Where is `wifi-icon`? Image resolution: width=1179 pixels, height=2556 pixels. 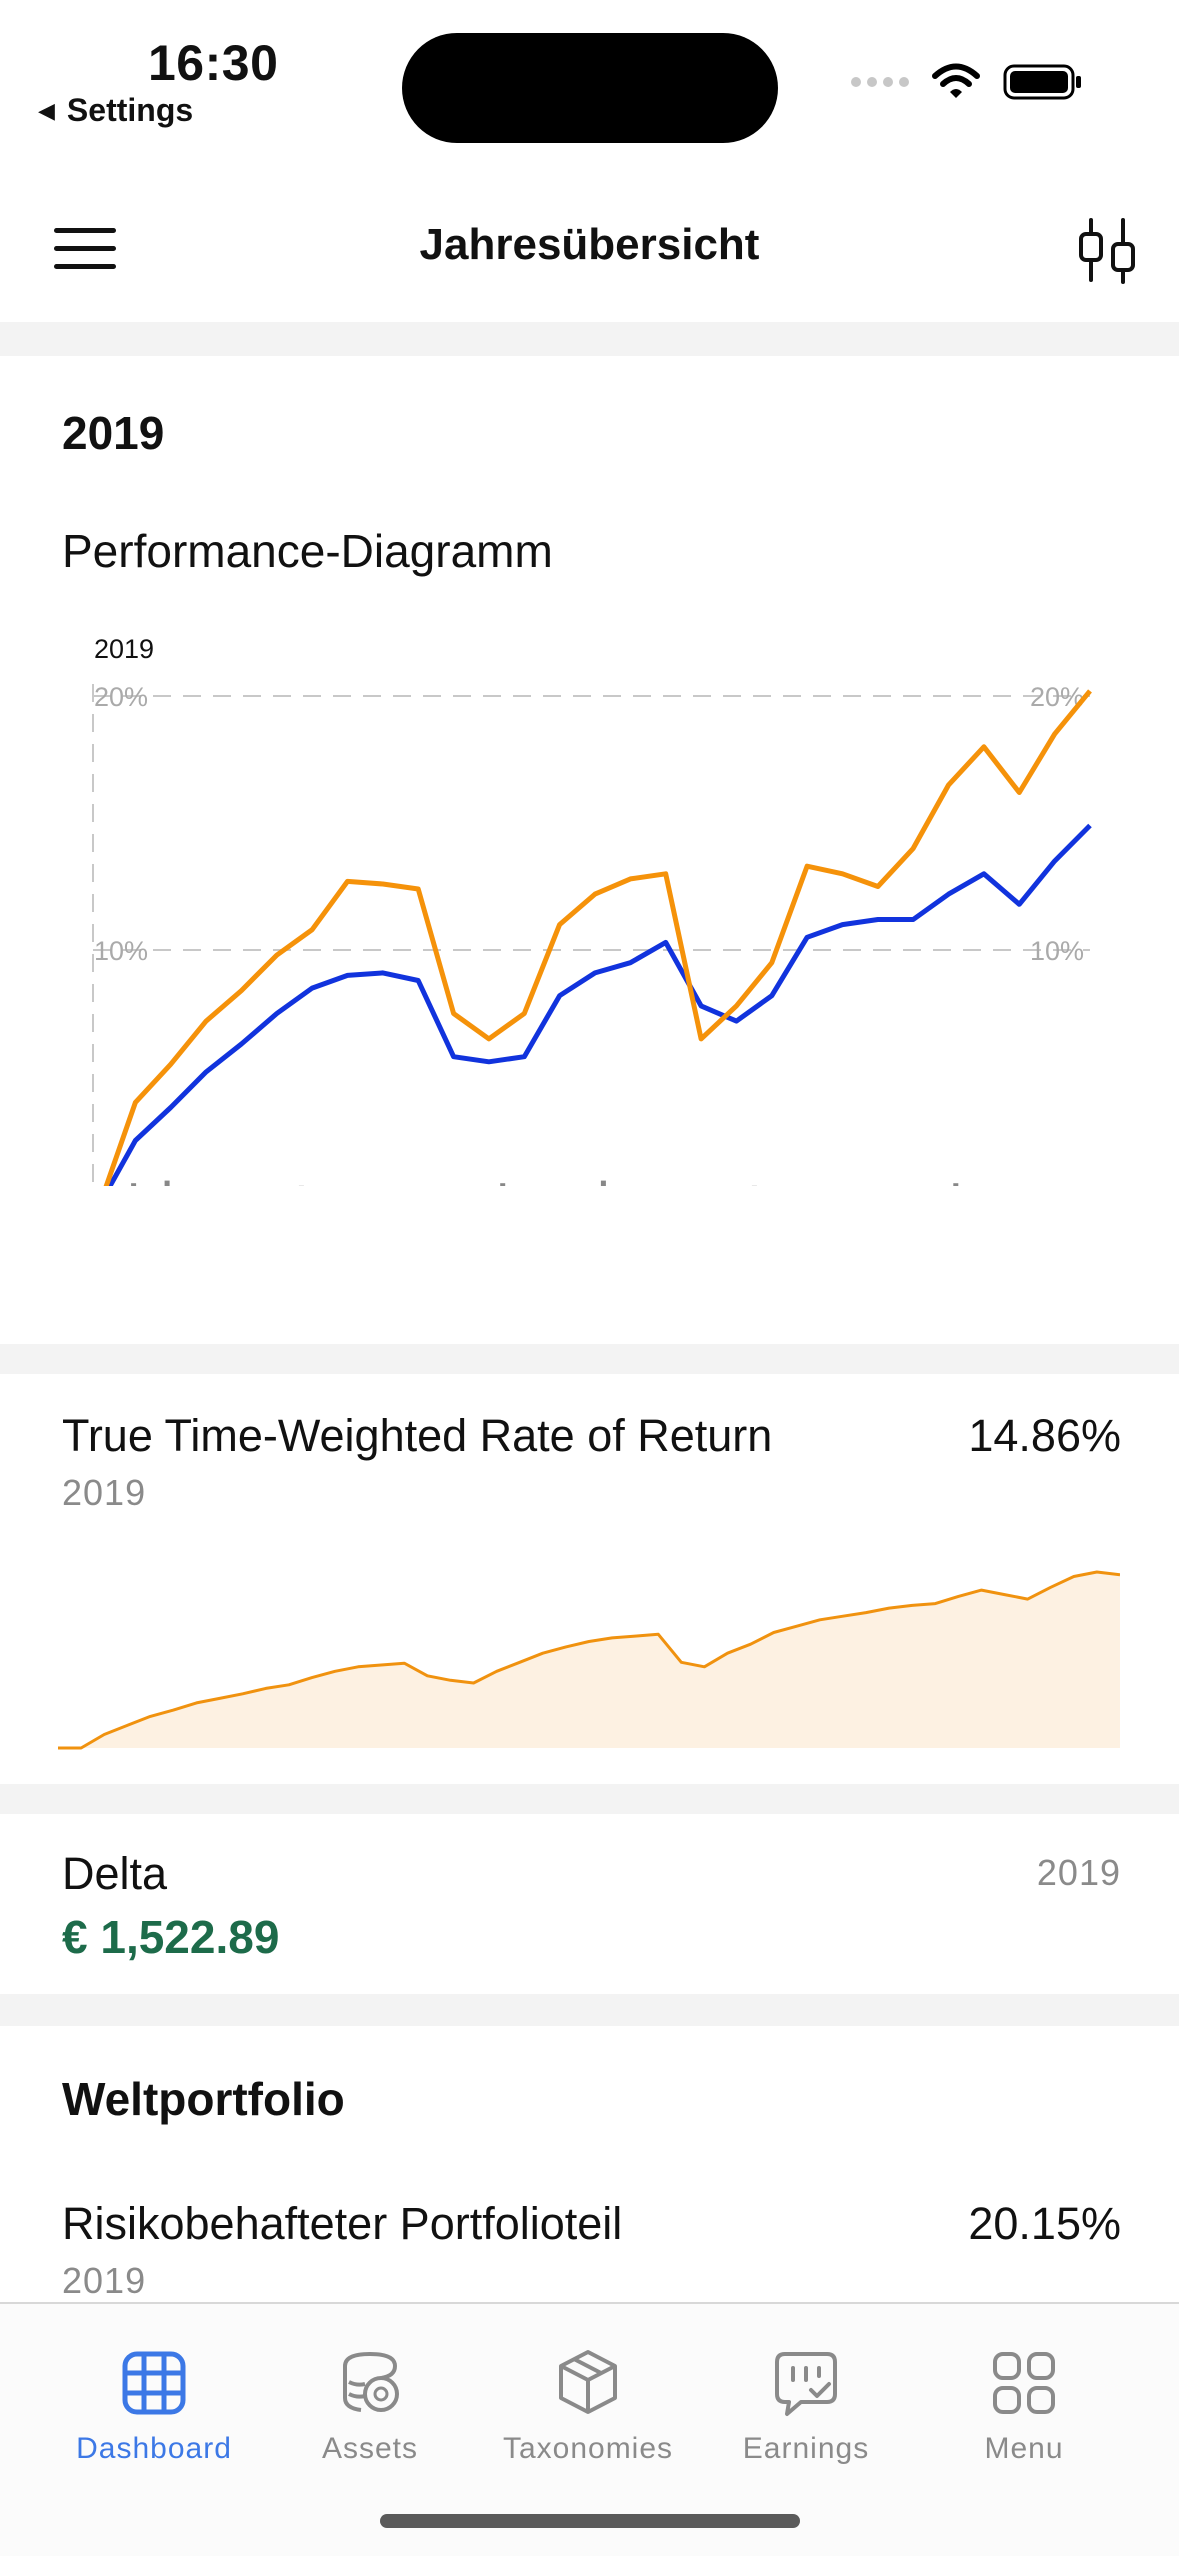
wifi-icon is located at coordinates (956, 80).